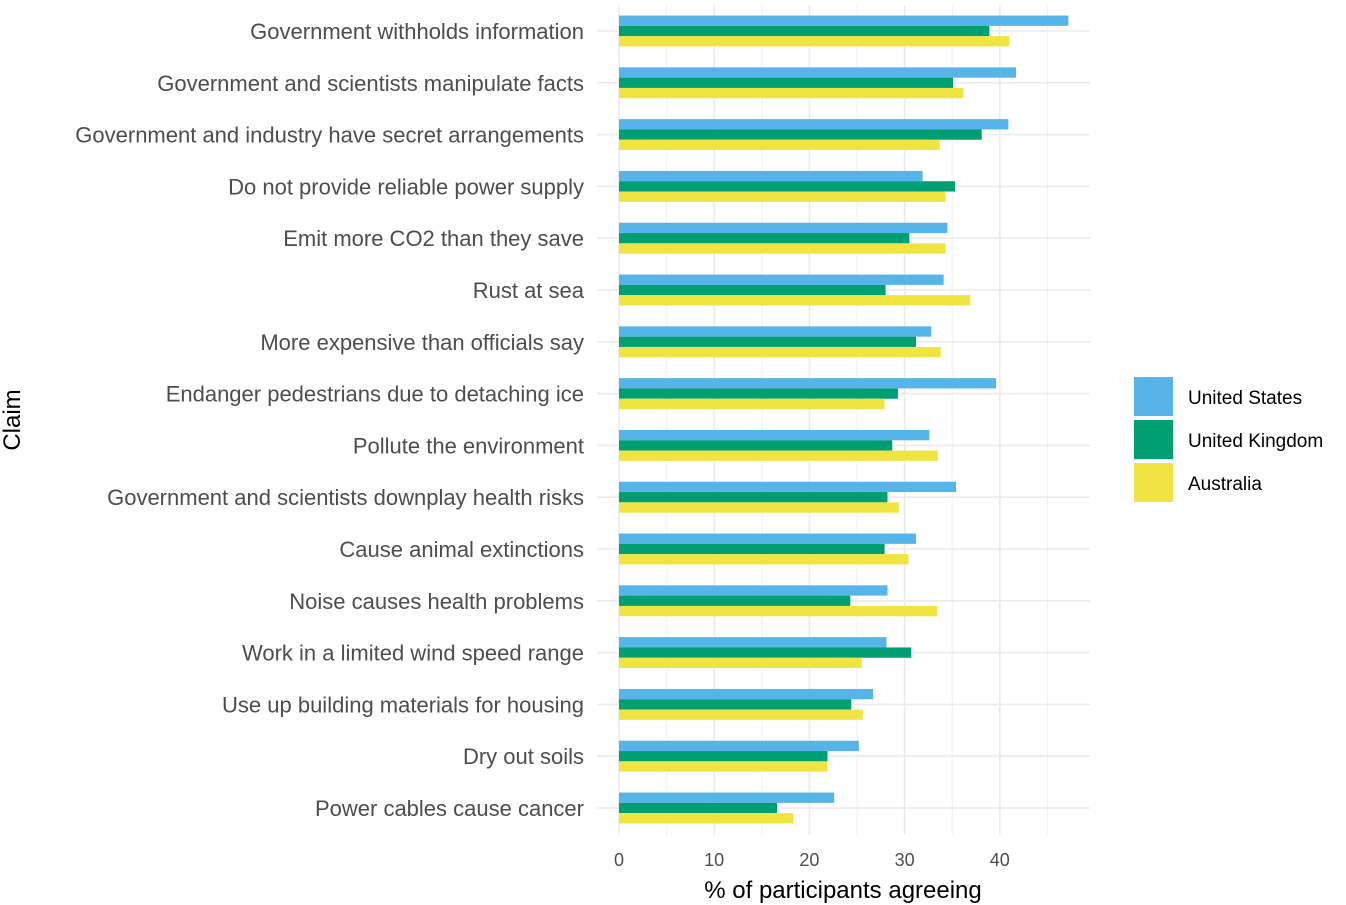 The width and height of the screenshot is (1346, 905). What do you see at coordinates (406, 186) in the screenshot?
I see `category-label: Do not provide reliable power supply` at bounding box center [406, 186].